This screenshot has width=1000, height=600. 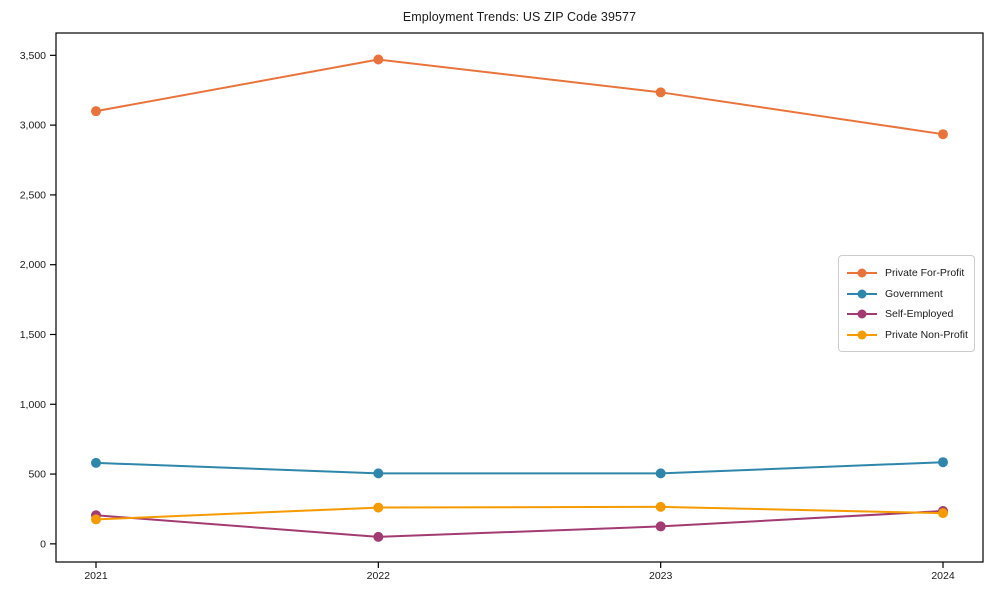 I want to click on legend-item-government: Government, so click(x=906, y=294).